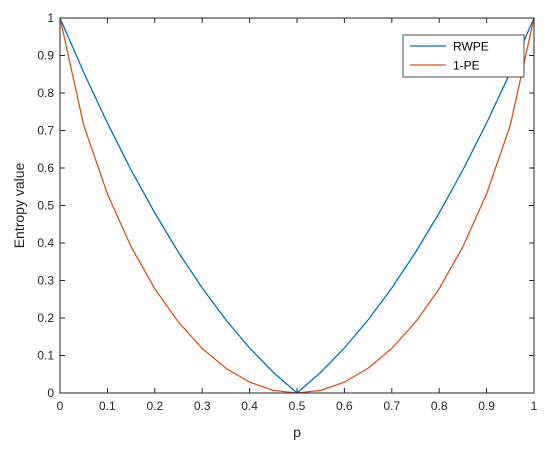 The image size is (550, 449). What do you see at coordinates (45, 281) in the screenshot?
I see `y-tick-label: 0.3` at bounding box center [45, 281].